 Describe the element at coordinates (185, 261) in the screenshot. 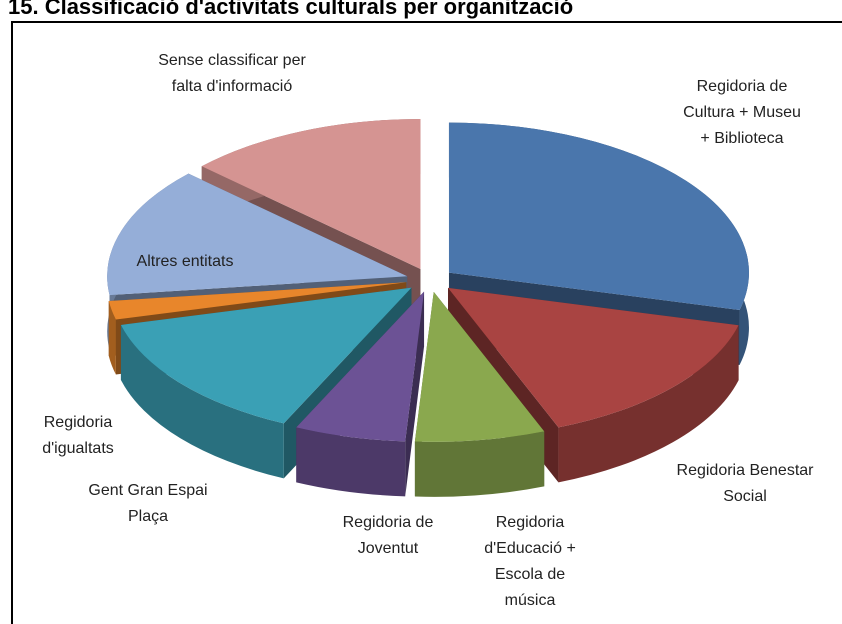

I see `slice-label: Altres entitats` at that location.